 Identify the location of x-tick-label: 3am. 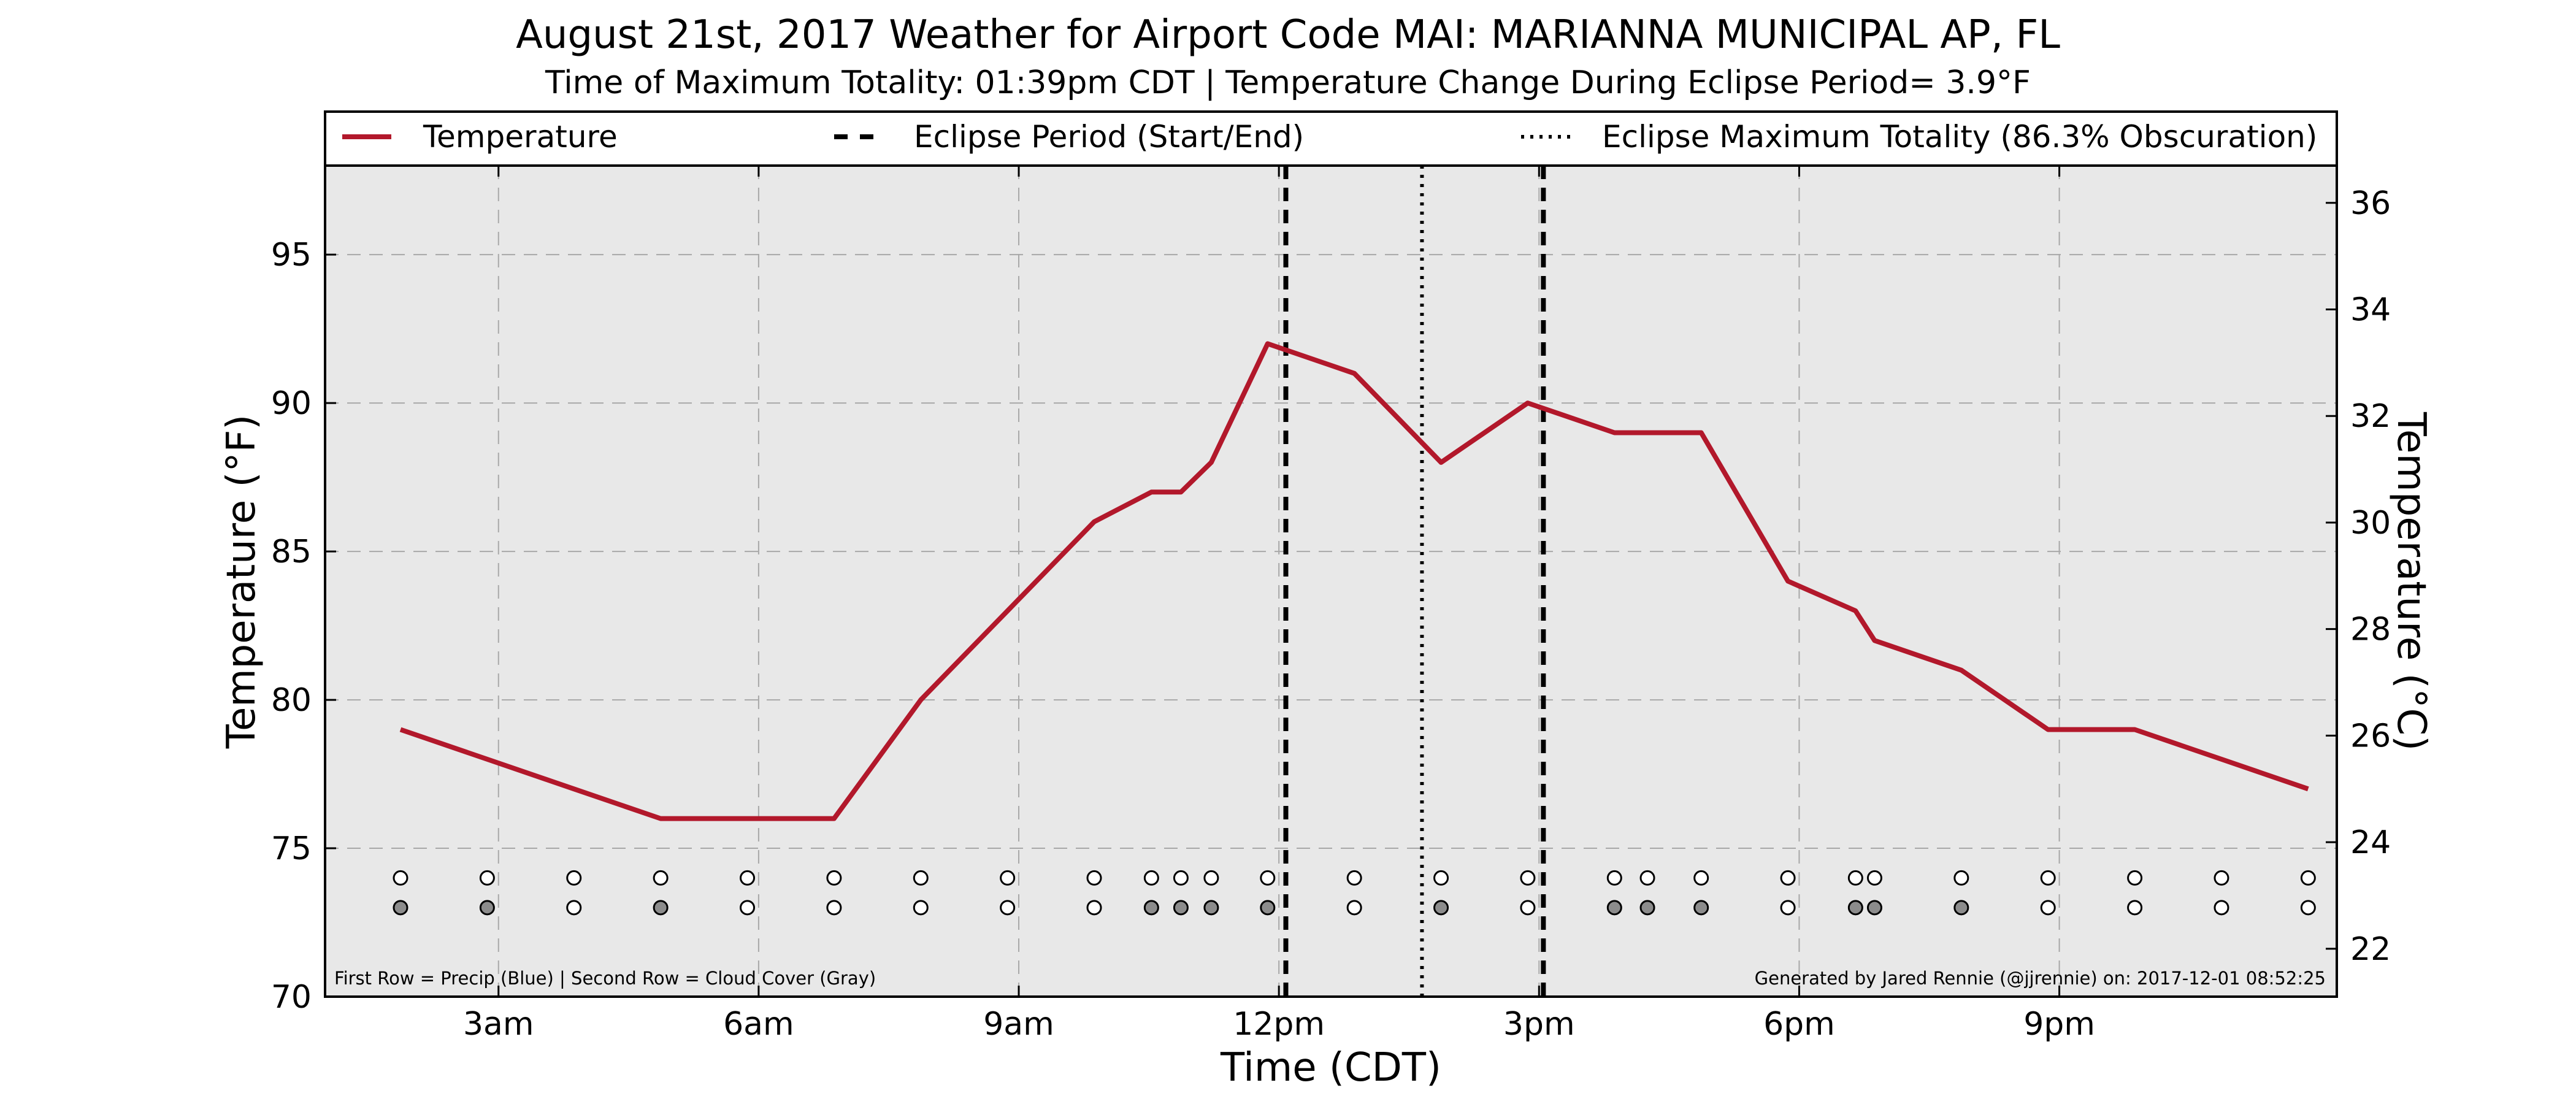
(498, 1024).